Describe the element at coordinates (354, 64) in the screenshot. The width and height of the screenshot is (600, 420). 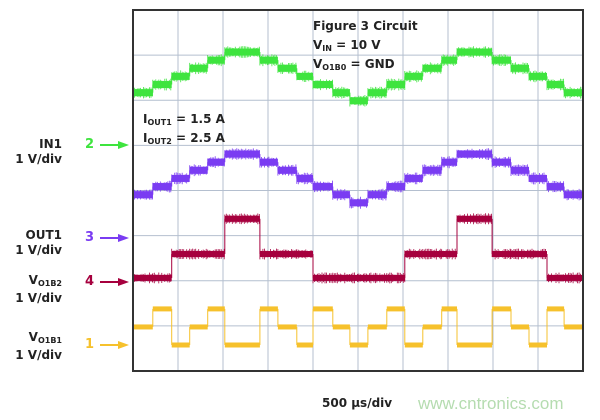
I see `annotation-vo1b0: VO1B0 = GND` at that location.